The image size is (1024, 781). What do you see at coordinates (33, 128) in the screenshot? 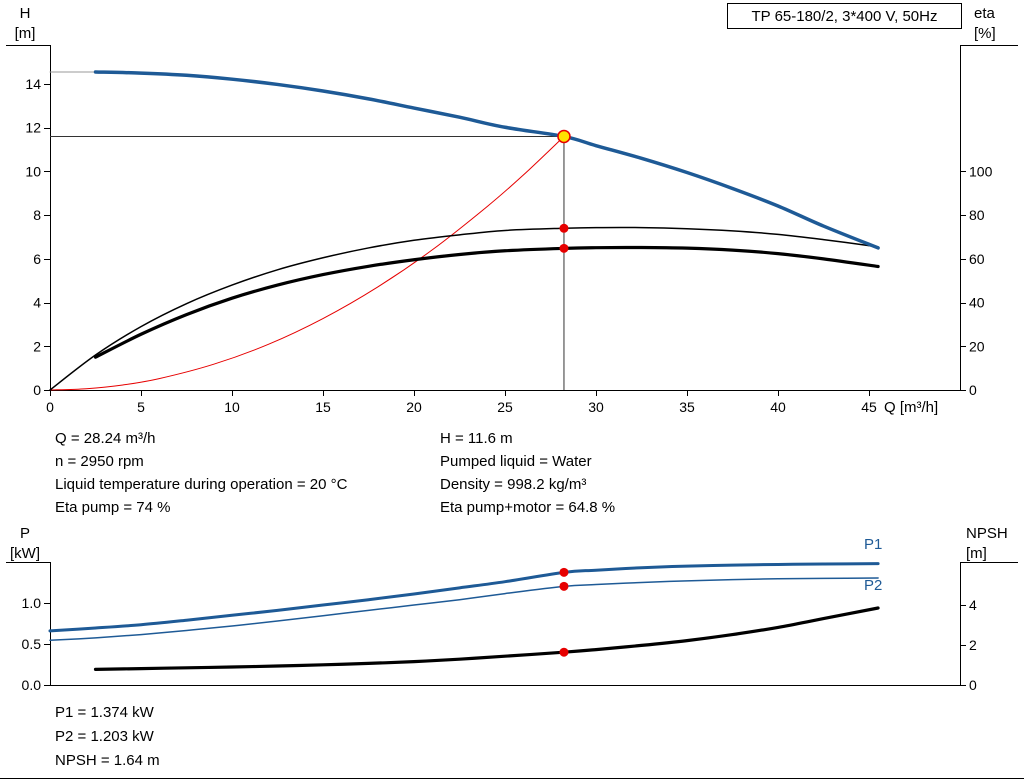
I see `tick-label-left: 12` at bounding box center [33, 128].